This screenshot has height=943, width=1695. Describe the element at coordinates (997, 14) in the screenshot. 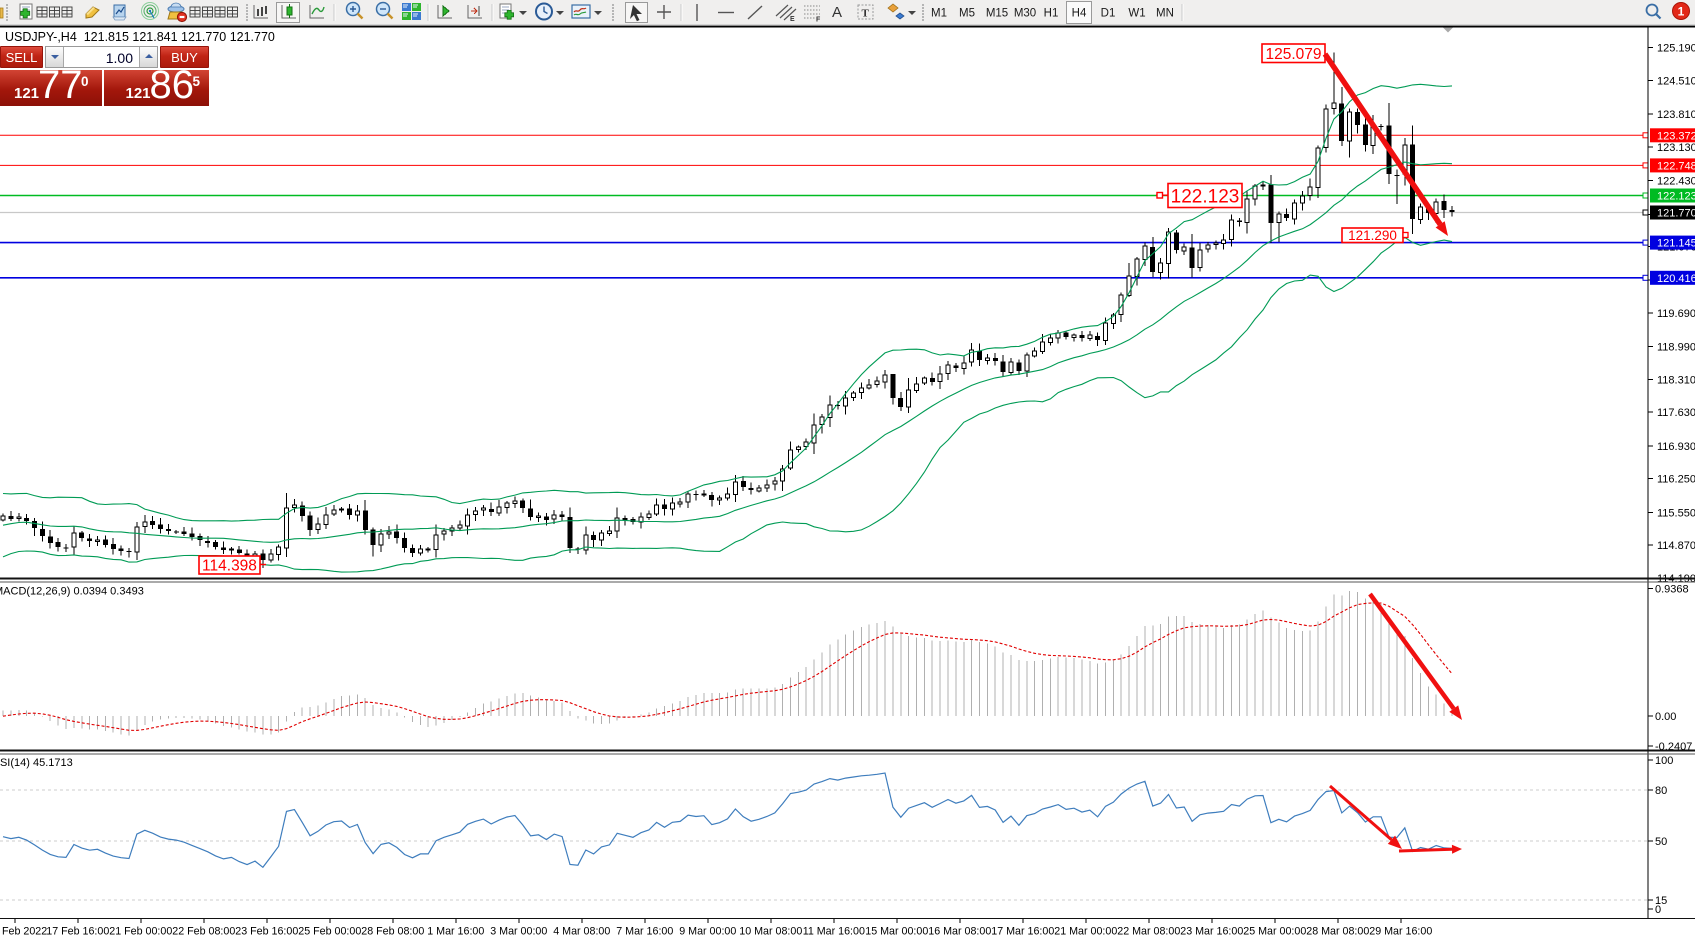

I see `svg-text: M15` at that location.